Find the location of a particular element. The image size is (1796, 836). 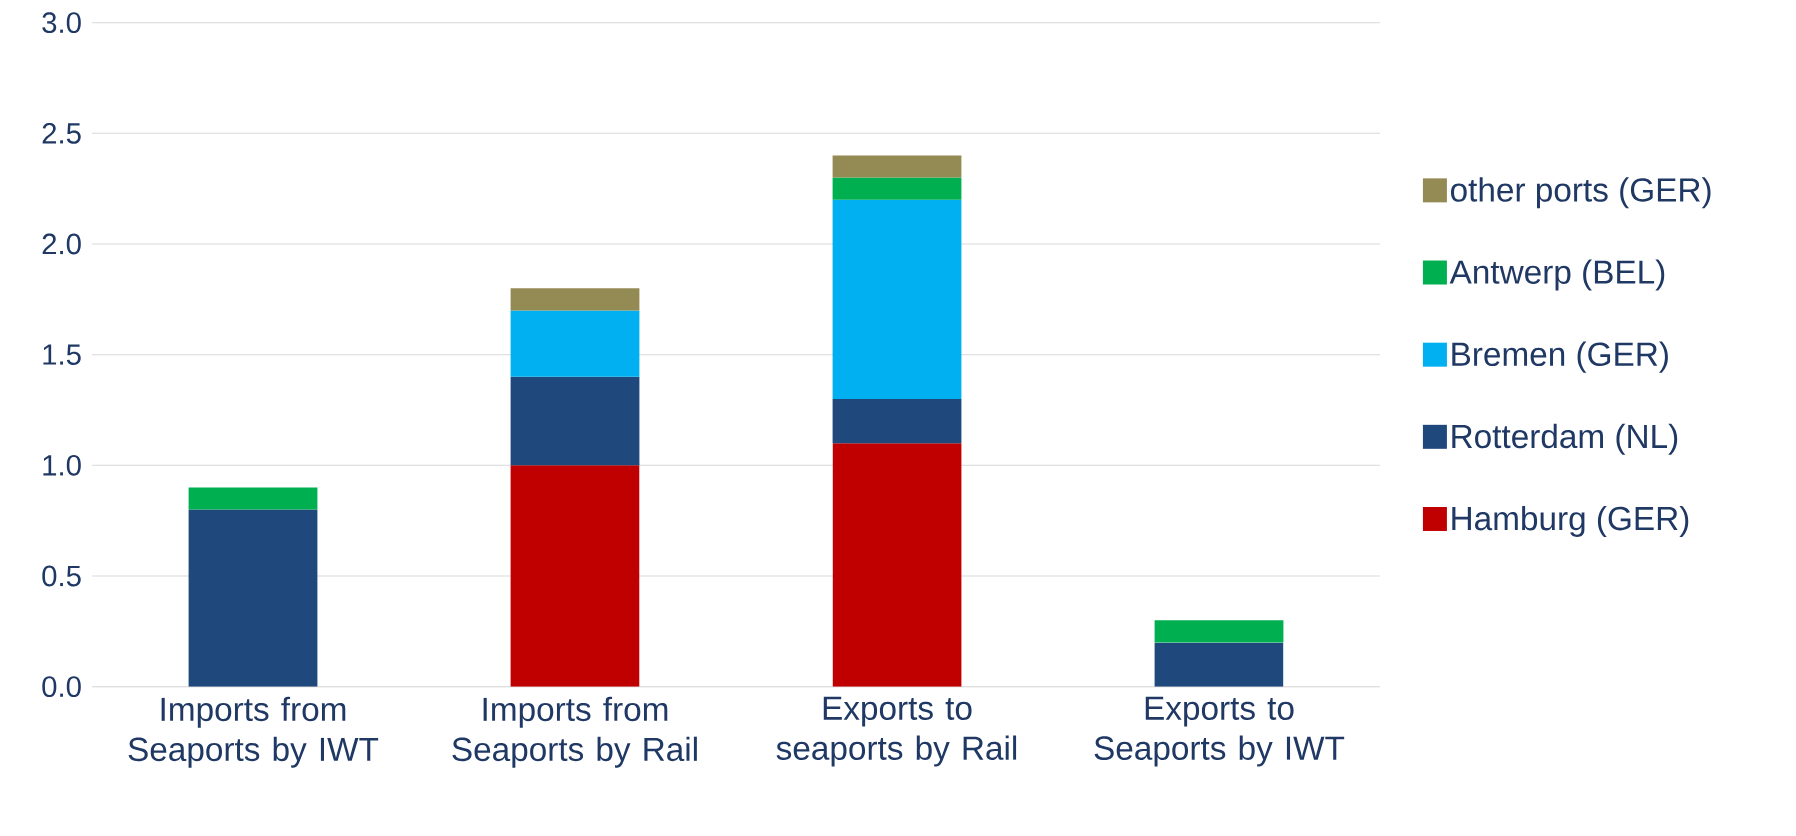

y-tick-label: 1.0 is located at coordinates (62, 465).